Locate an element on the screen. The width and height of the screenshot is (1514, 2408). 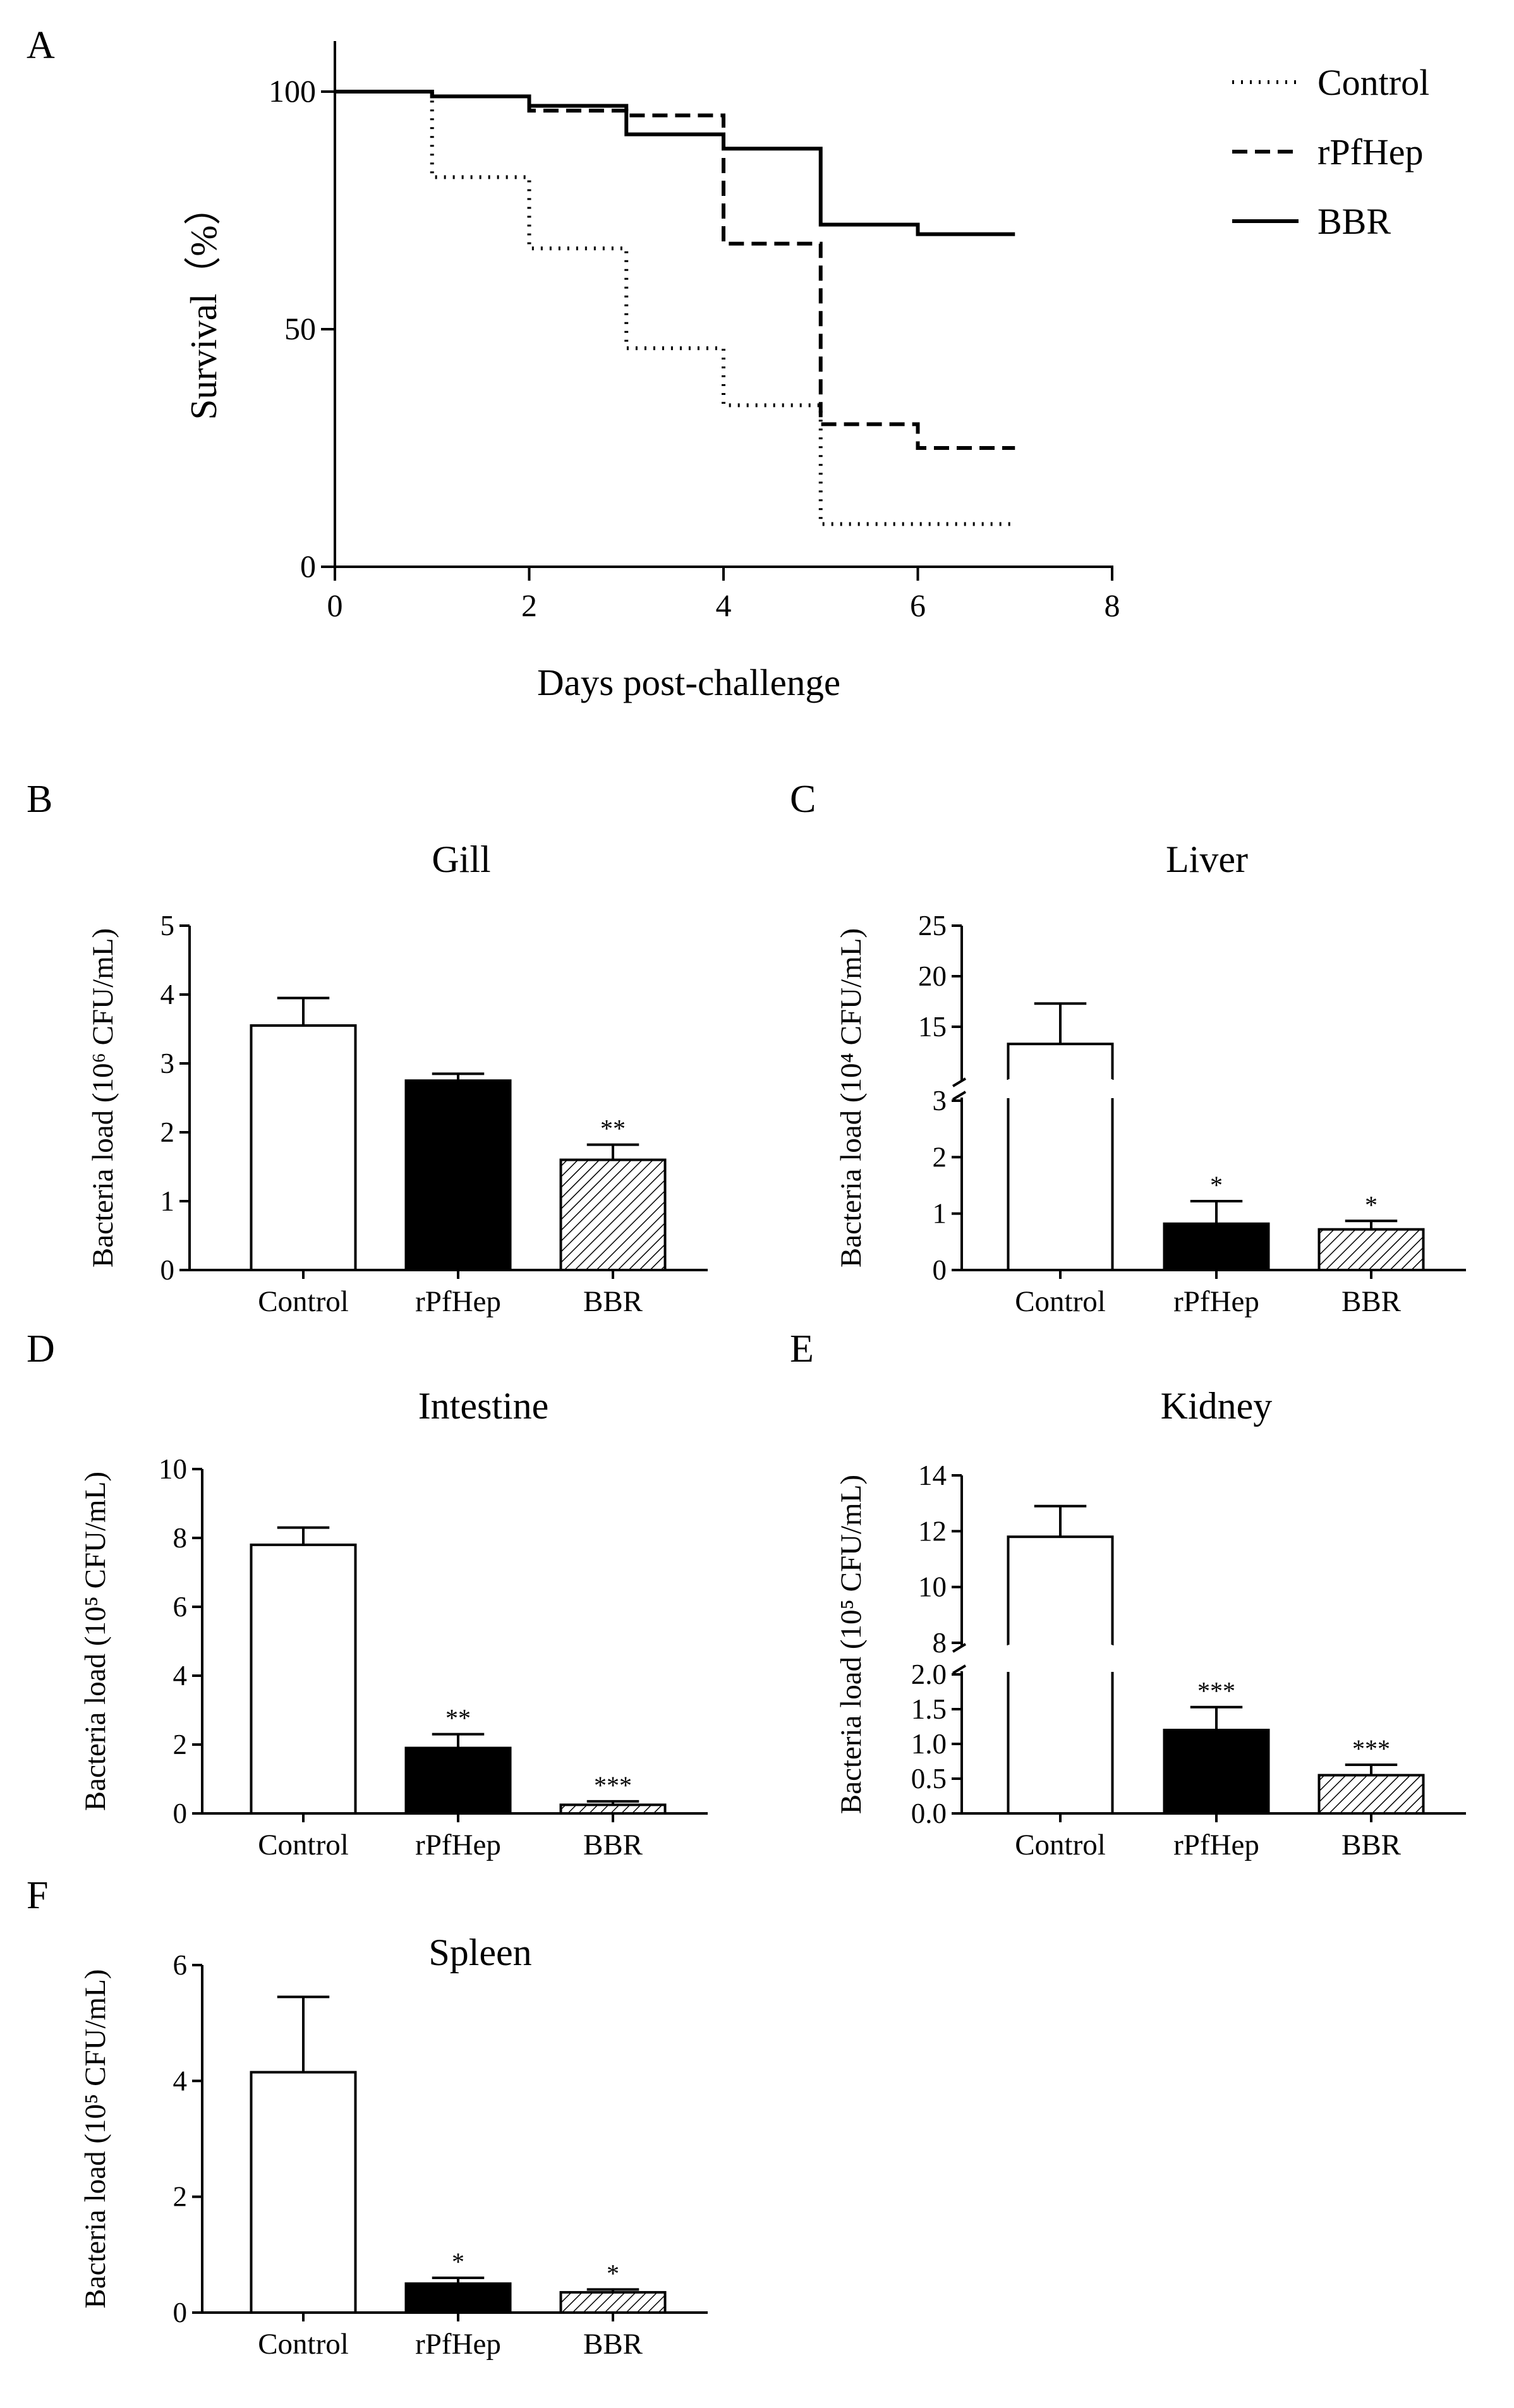
panel-label-a: A is located at coordinates (41, 45).